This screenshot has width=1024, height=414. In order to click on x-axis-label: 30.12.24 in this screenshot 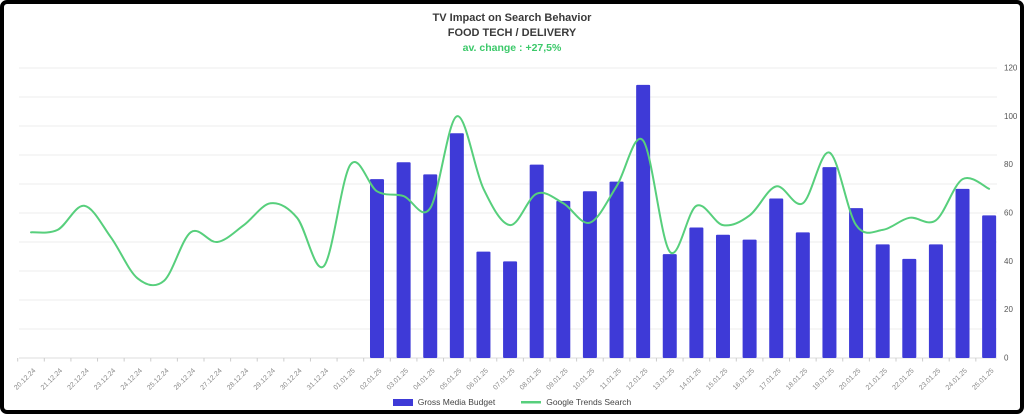, I will do `click(291, 379)`.